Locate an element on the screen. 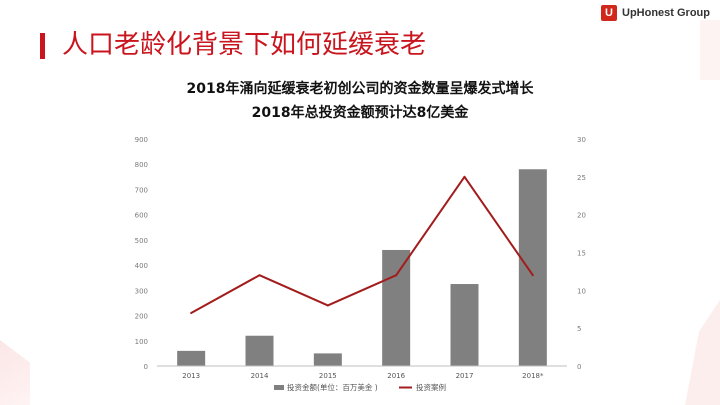 Image resolution: width=720 pixels, height=405 pixels. company-logo: U UpHonest Group is located at coordinates (655, 13).